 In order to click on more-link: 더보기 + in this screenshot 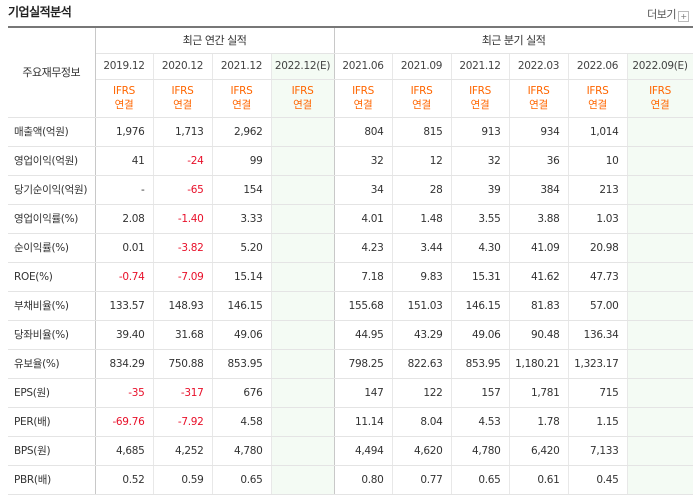, I will do `click(668, 14)`.